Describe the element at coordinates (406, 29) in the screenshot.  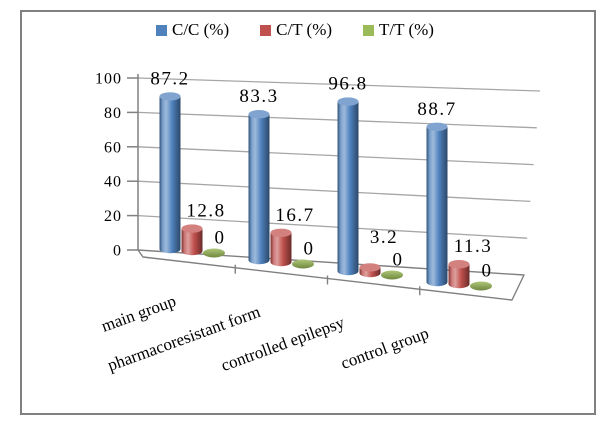
I see `legend-label-tt: T/T (%)` at that location.